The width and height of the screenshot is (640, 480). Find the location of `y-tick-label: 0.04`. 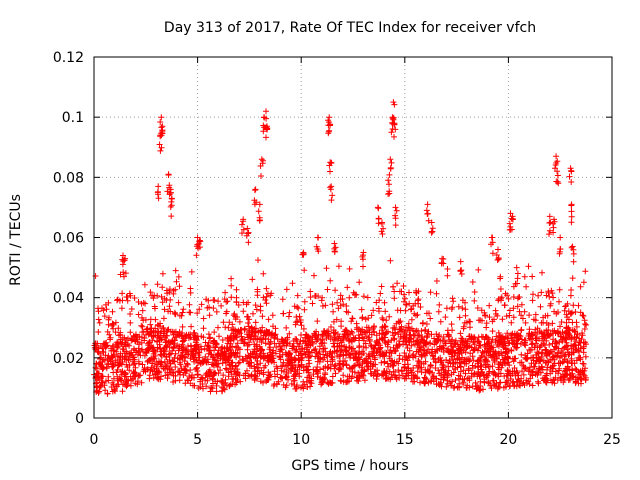

y-tick-label: 0.04 is located at coordinates (68, 299).